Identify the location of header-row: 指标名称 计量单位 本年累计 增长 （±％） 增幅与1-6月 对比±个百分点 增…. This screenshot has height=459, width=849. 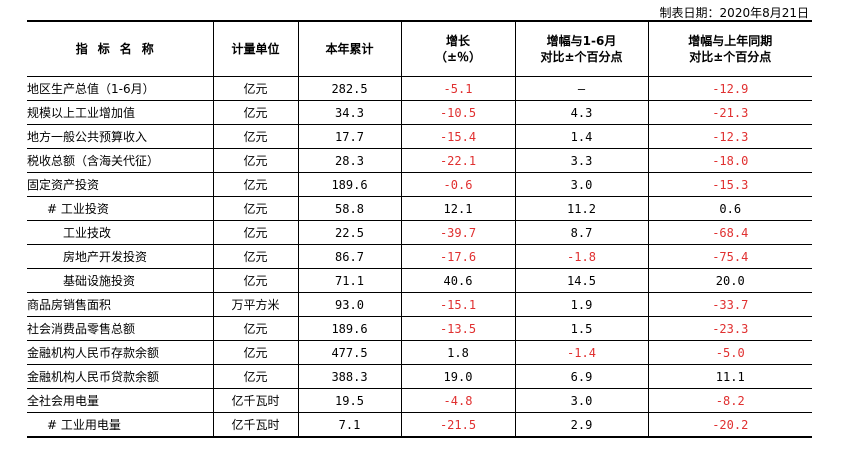
(419, 48).